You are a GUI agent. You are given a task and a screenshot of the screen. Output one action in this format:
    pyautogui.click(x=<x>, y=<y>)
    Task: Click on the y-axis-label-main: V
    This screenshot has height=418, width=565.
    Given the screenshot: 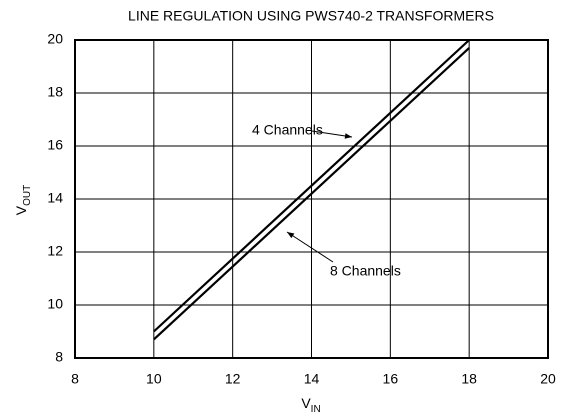 What is the action you would take?
    pyautogui.click(x=21, y=210)
    